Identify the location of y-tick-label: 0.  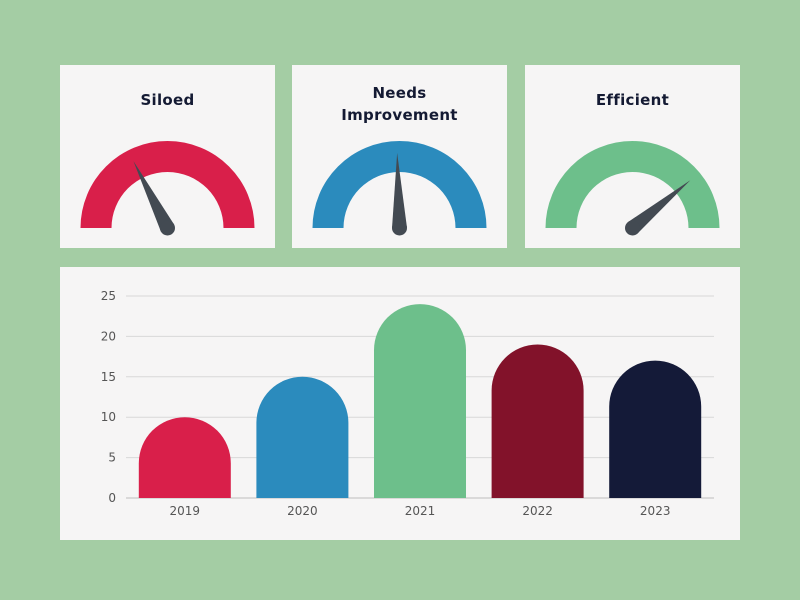
(112, 498).